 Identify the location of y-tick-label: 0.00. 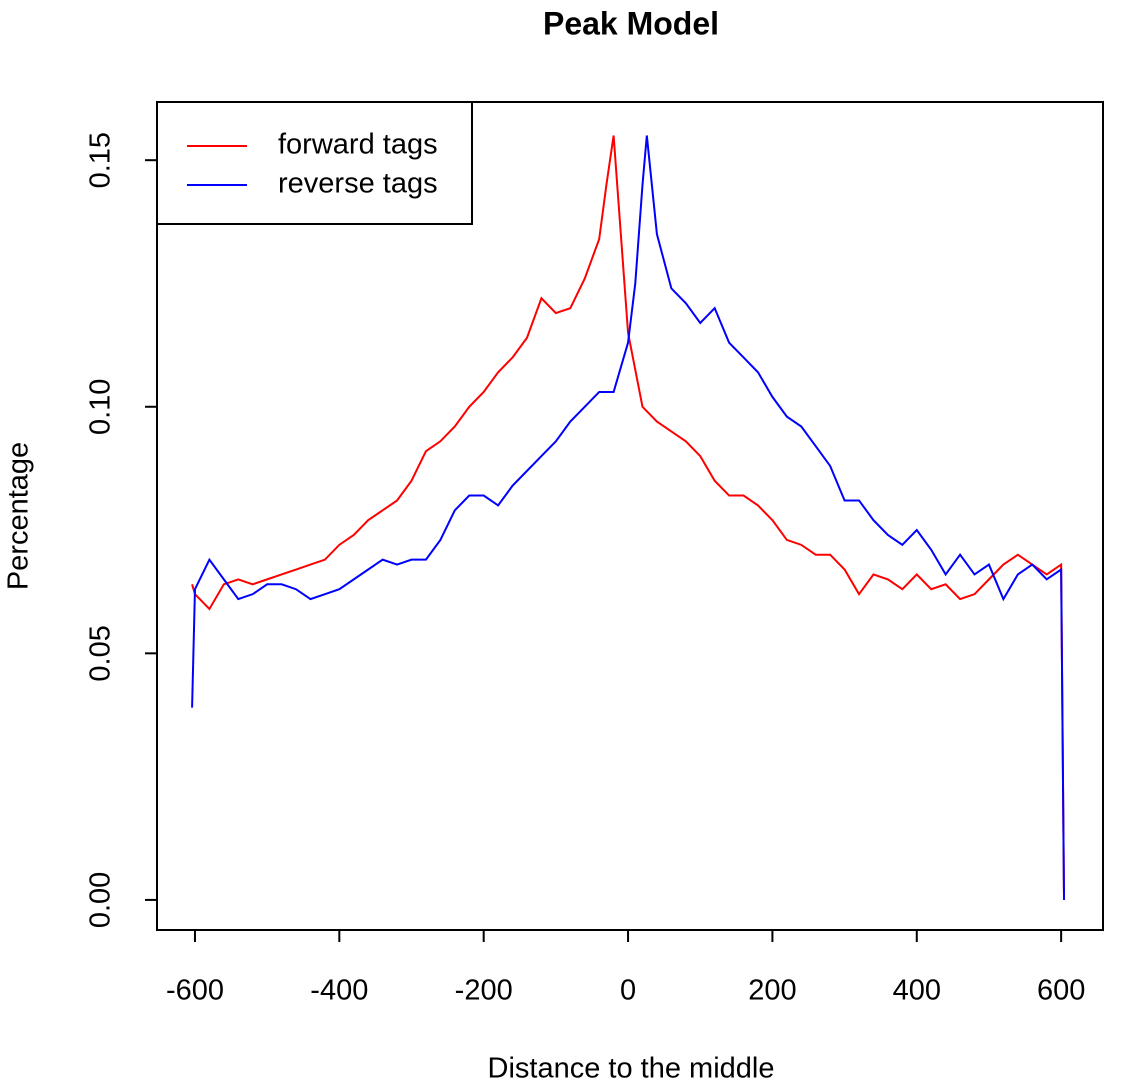
(101, 900).